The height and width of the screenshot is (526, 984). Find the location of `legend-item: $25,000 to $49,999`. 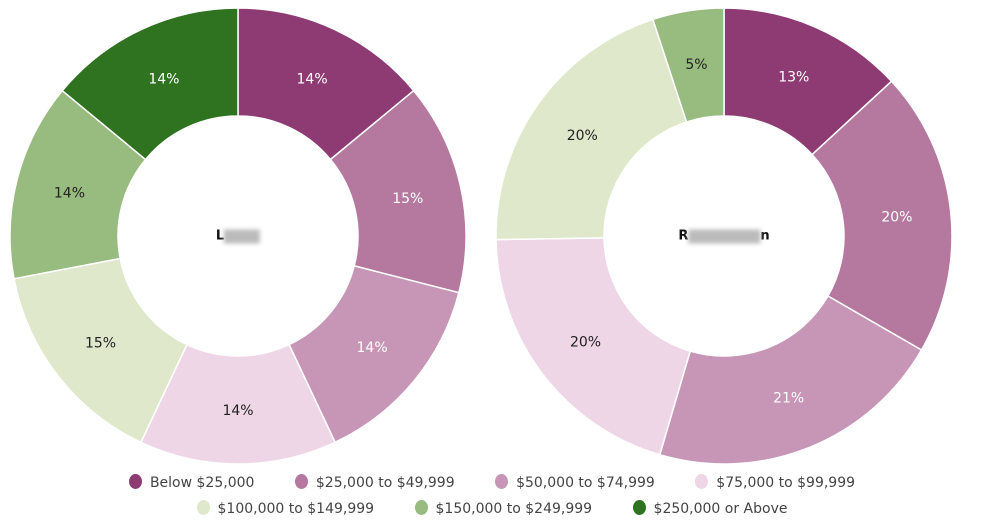

legend-item: $25,000 to $49,999 is located at coordinates (374, 482).